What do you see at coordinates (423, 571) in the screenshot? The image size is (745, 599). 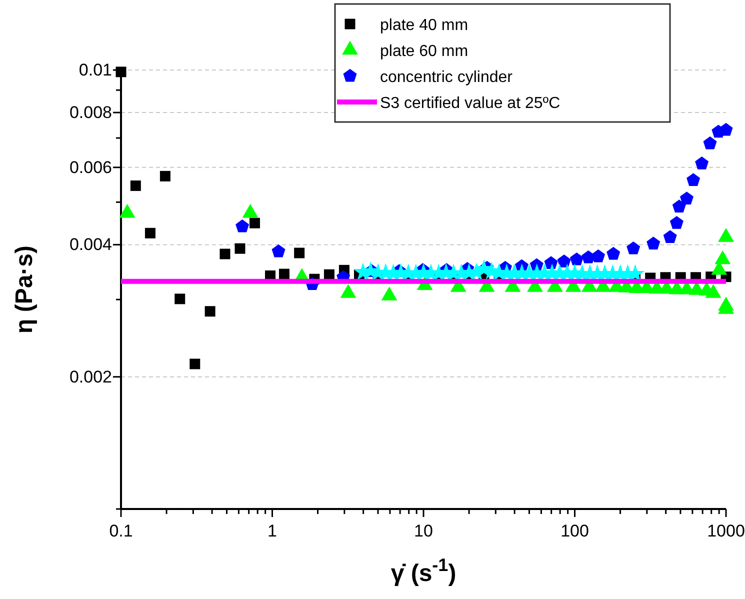 I see `x-axis-title: γ̇ (s$^{-1}$)` at bounding box center [423, 571].